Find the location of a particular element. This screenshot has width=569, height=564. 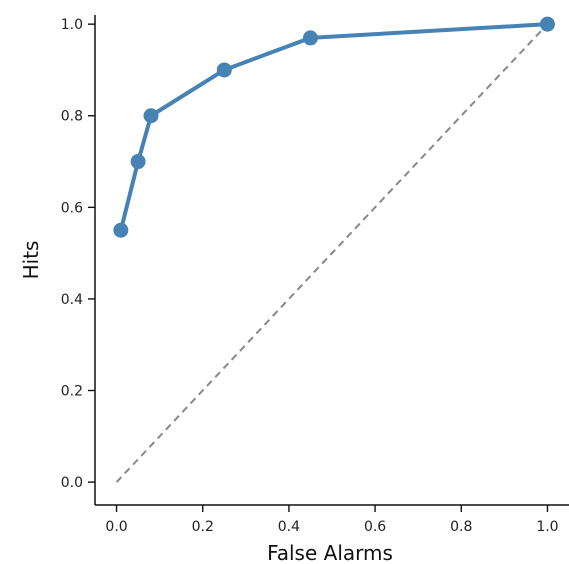

y-tick-label: 0.4 is located at coordinates (72, 300).